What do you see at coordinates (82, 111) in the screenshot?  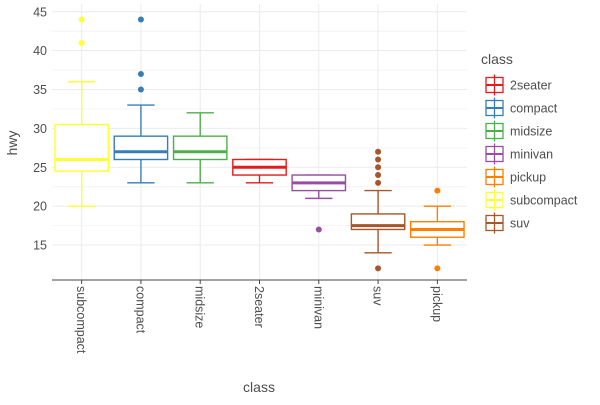 I see `box-subcompact` at bounding box center [82, 111].